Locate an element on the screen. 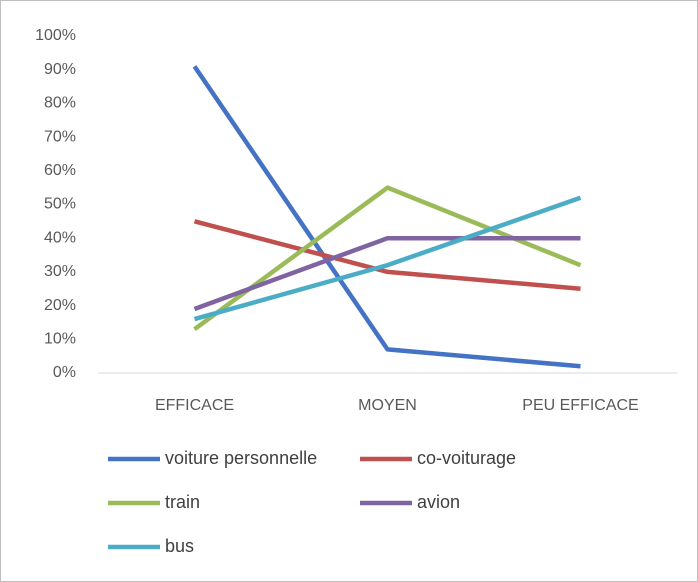  legend-label: co-voiturage is located at coordinates (466, 458).